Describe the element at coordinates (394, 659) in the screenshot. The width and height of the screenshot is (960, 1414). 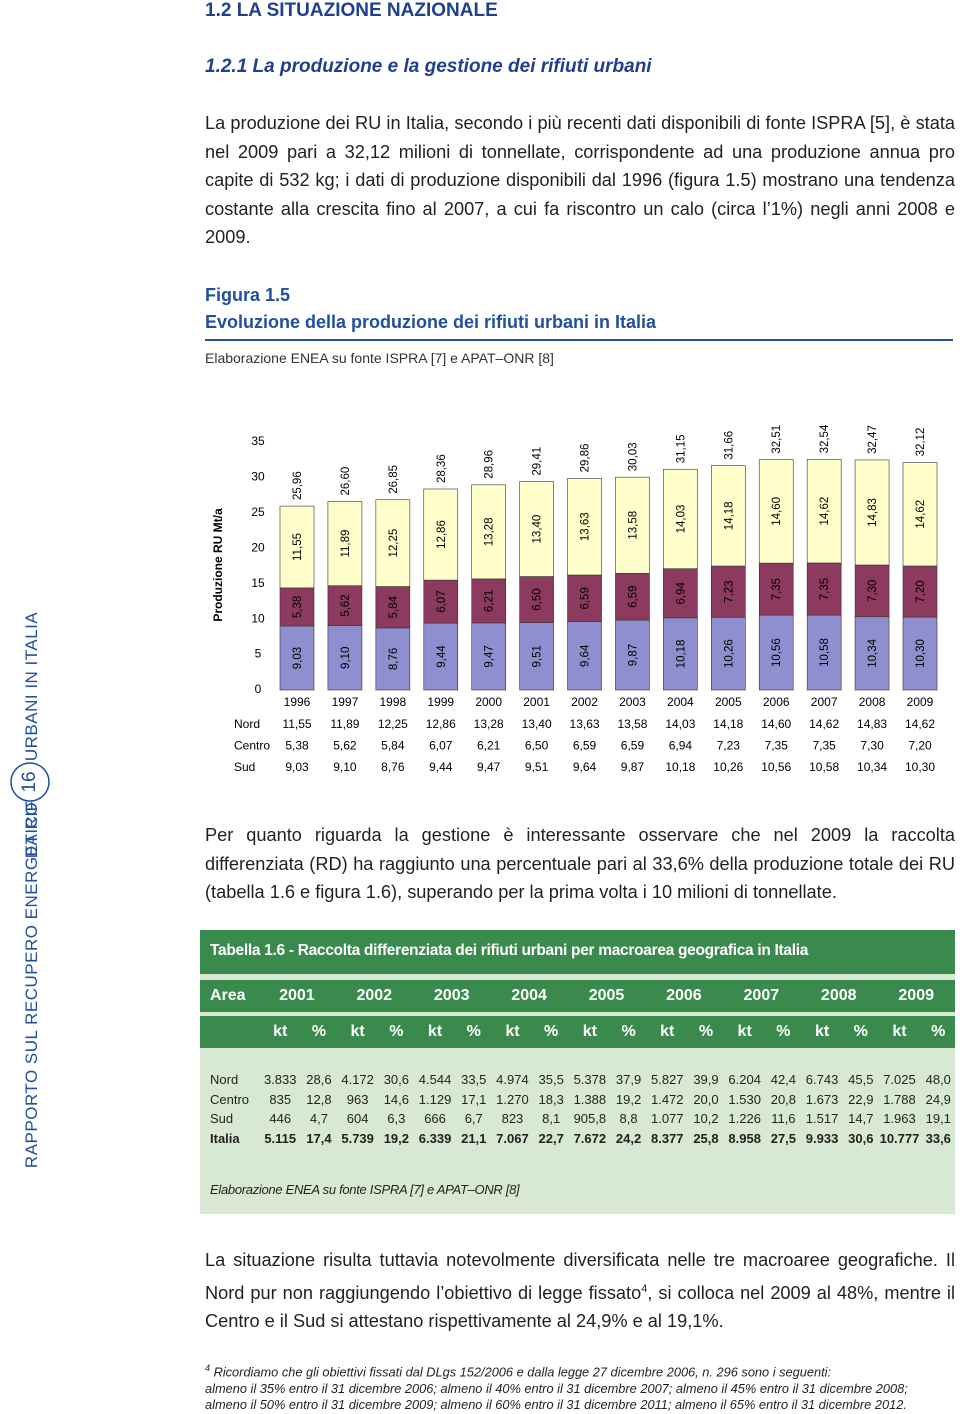
I see `data-label: 8,76` at that location.